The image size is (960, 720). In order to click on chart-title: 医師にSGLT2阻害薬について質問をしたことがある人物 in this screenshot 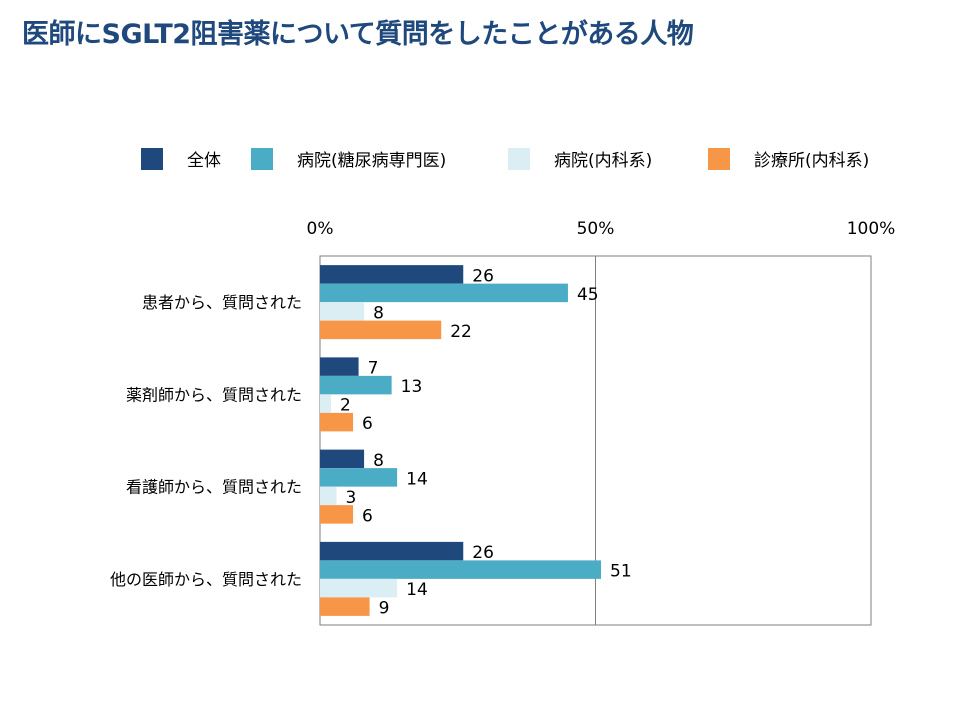, I will do `click(358, 34)`.